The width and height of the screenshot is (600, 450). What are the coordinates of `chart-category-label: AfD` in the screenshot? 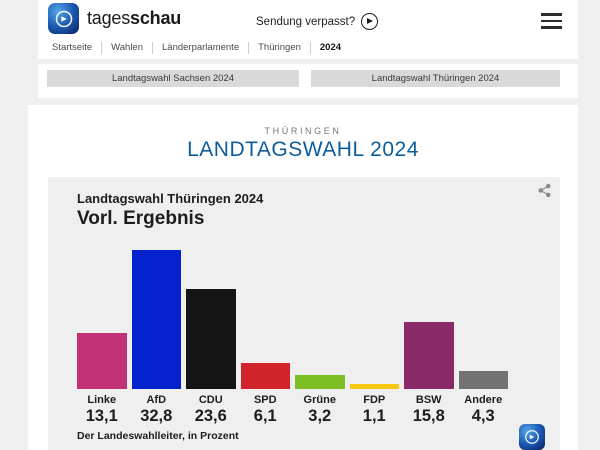 It's located at (156, 400).